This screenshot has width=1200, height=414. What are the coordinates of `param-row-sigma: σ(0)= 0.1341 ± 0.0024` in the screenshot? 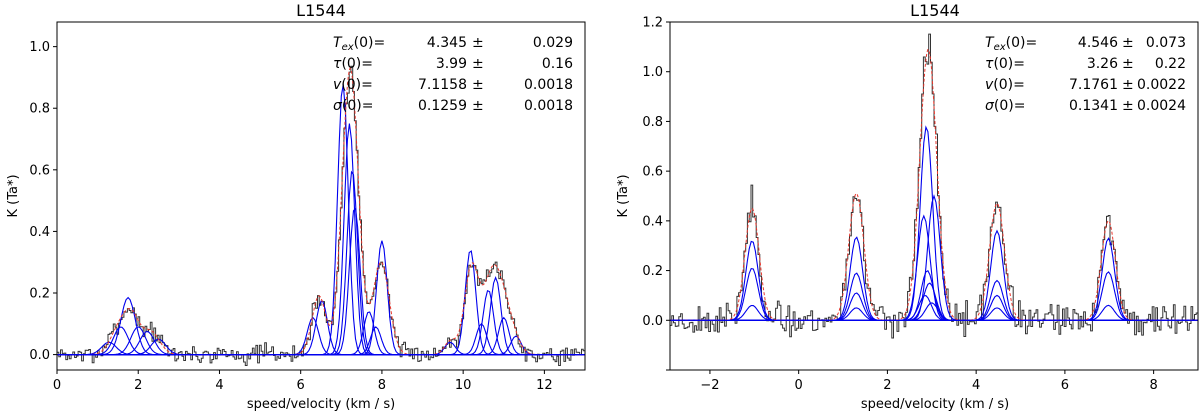 It's located at (1085, 106).